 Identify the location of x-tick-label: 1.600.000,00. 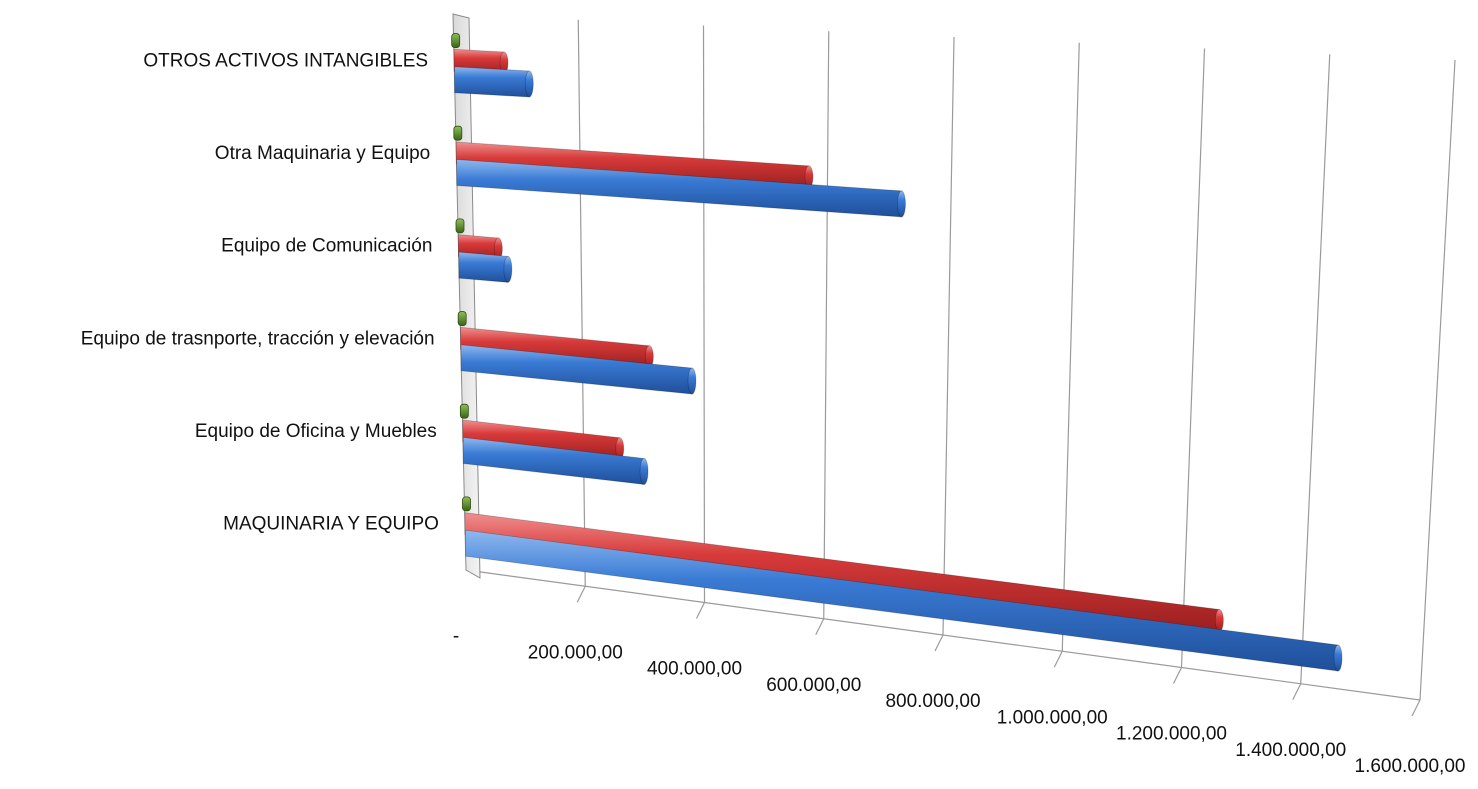
(1410, 766).